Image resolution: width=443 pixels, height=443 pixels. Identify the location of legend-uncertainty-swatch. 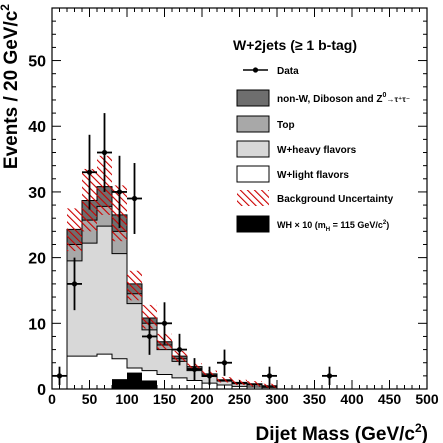
(253, 198).